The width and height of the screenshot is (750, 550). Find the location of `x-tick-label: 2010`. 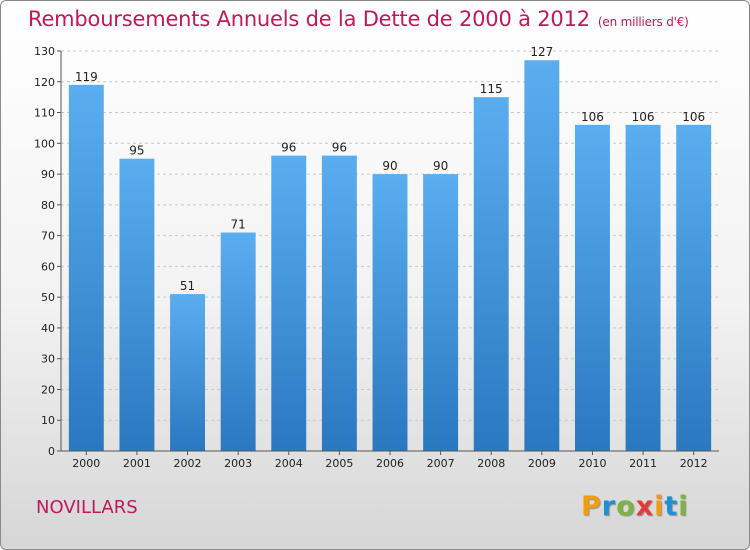

x-tick-label: 2010 is located at coordinates (592, 463).